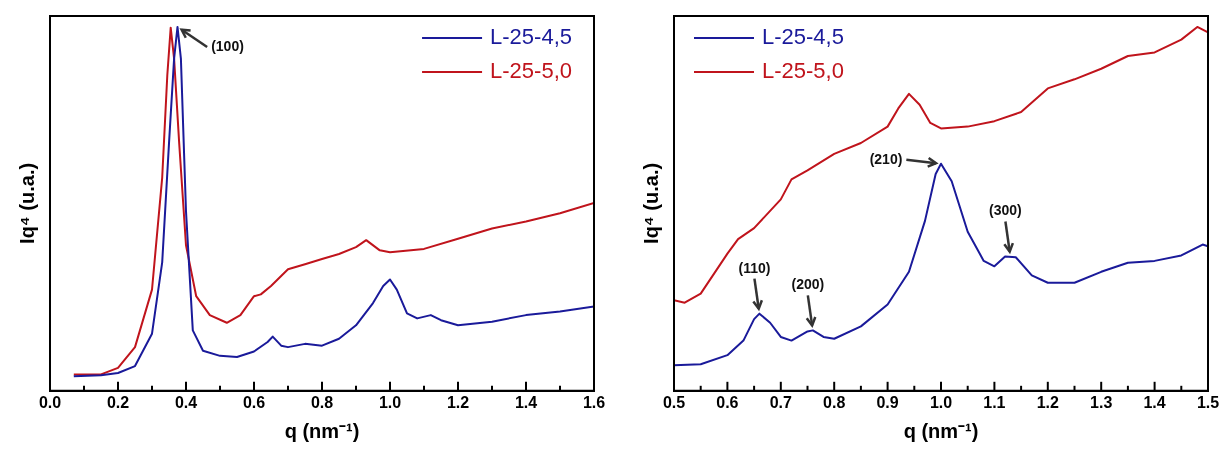 The image size is (1228, 452). Describe the element at coordinates (50, 402) in the screenshot. I see `x-tick-label: 0.0` at that location.